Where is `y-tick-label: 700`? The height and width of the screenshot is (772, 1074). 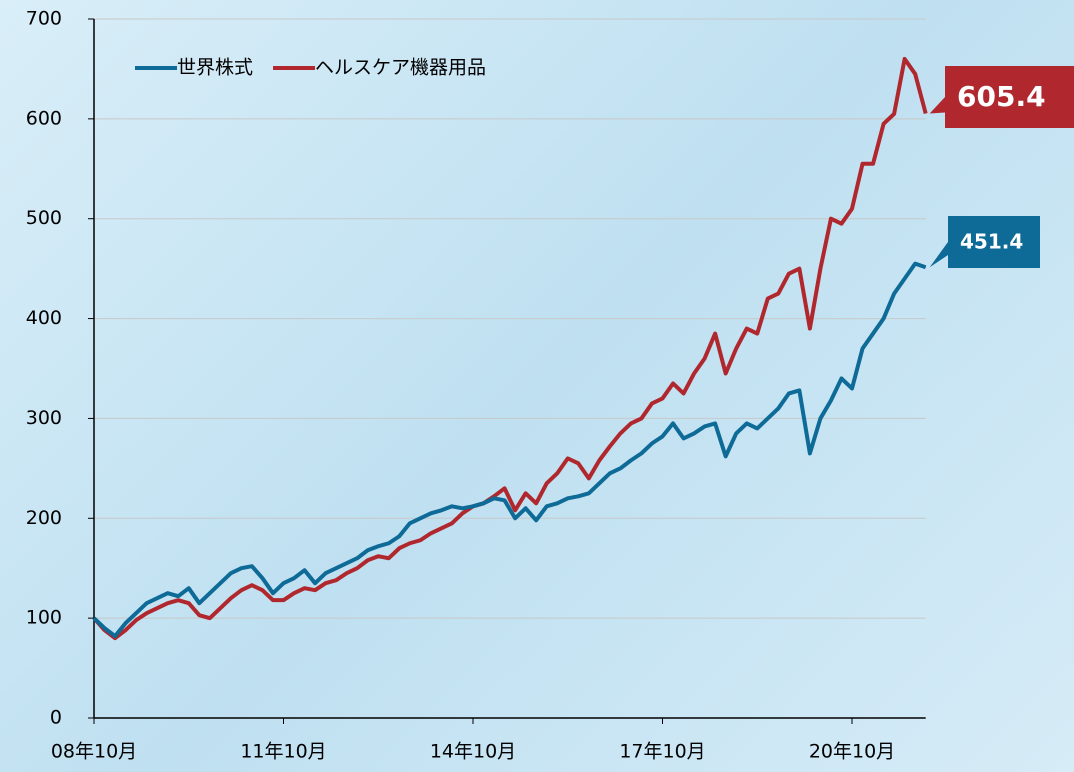
y-tick-label: 700 is located at coordinates (44, 19).